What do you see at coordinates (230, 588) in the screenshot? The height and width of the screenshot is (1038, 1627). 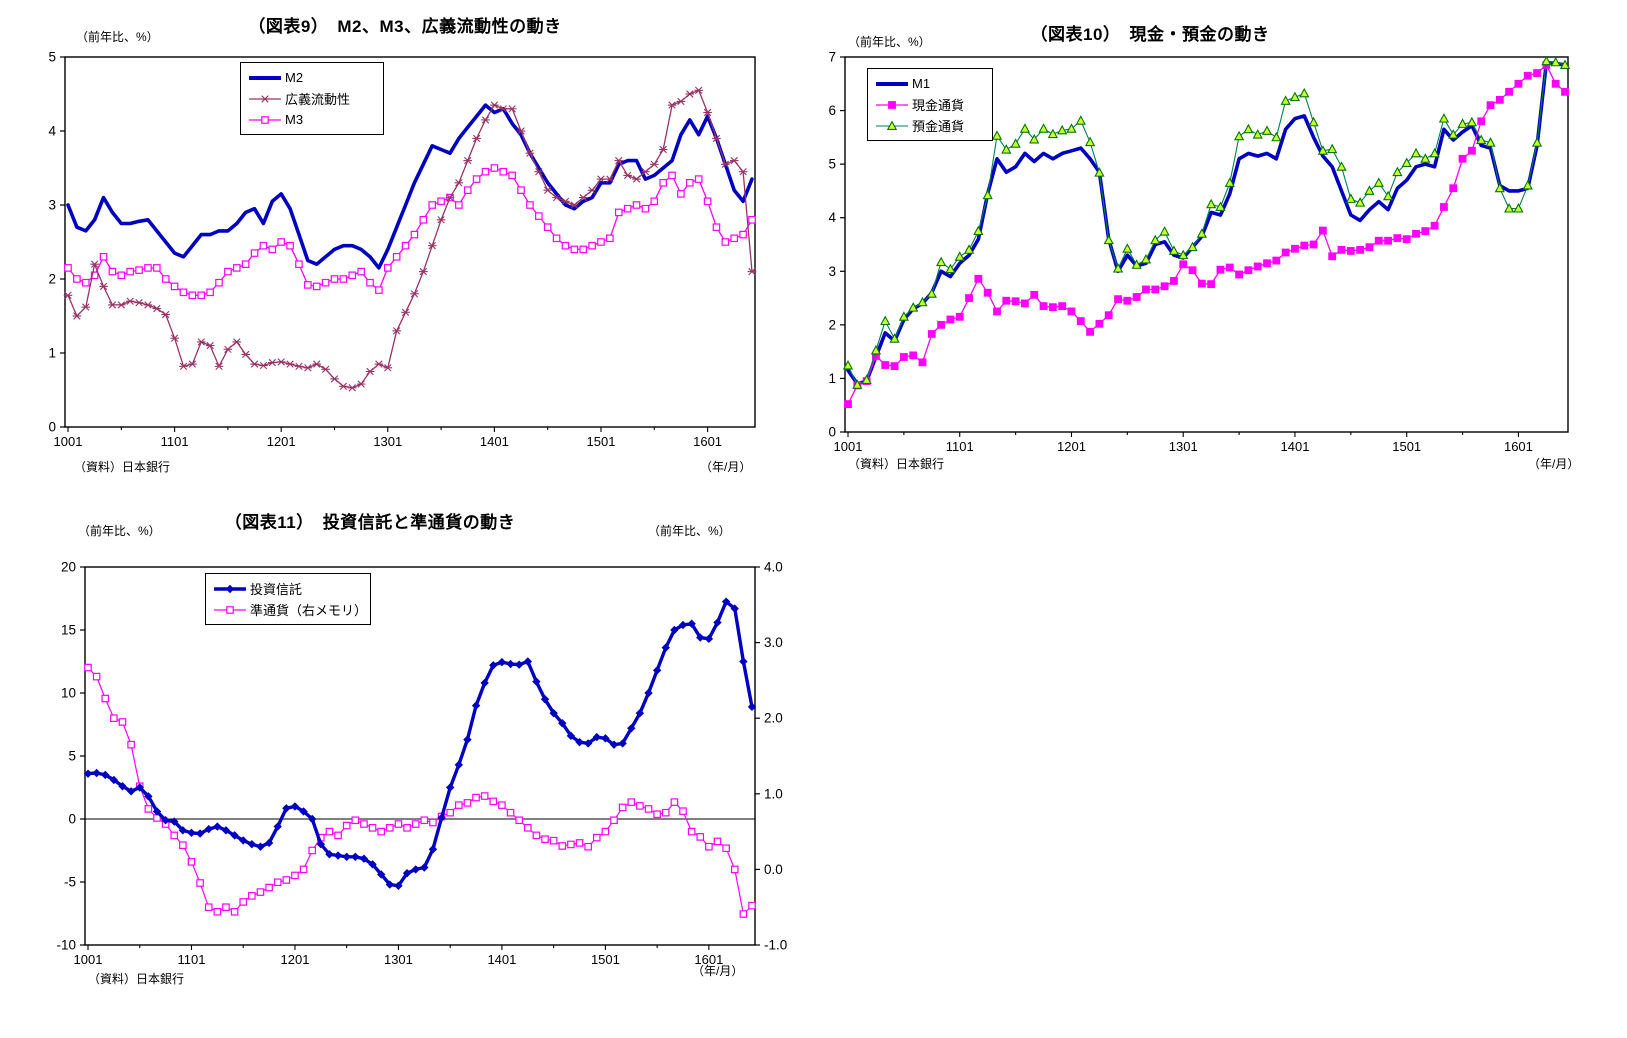 I see `legend-marker-投資信託` at bounding box center [230, 588].